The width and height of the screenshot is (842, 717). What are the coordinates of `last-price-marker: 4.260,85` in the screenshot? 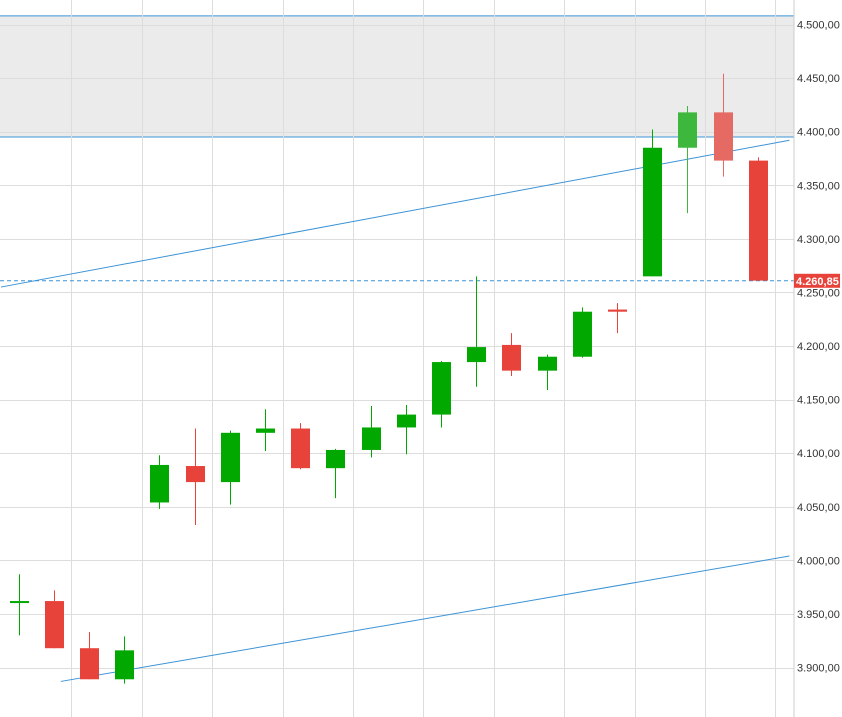 It's located at (817, 280).